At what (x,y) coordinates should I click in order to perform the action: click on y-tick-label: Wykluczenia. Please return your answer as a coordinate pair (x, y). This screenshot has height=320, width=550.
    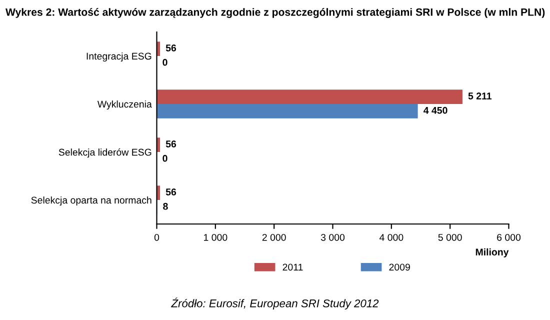
    Looking at the image, I should click on (124, 105).